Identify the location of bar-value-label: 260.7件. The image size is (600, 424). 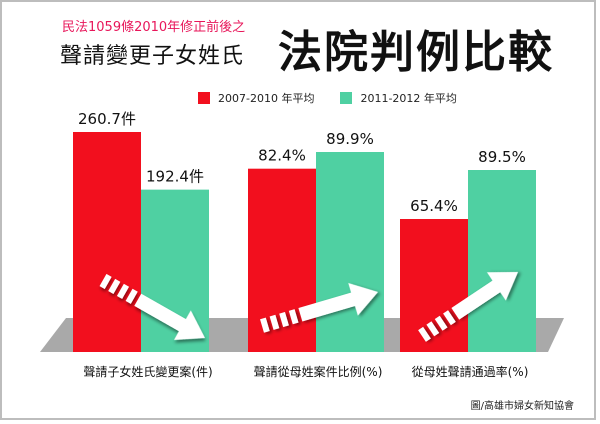
(107, 119).